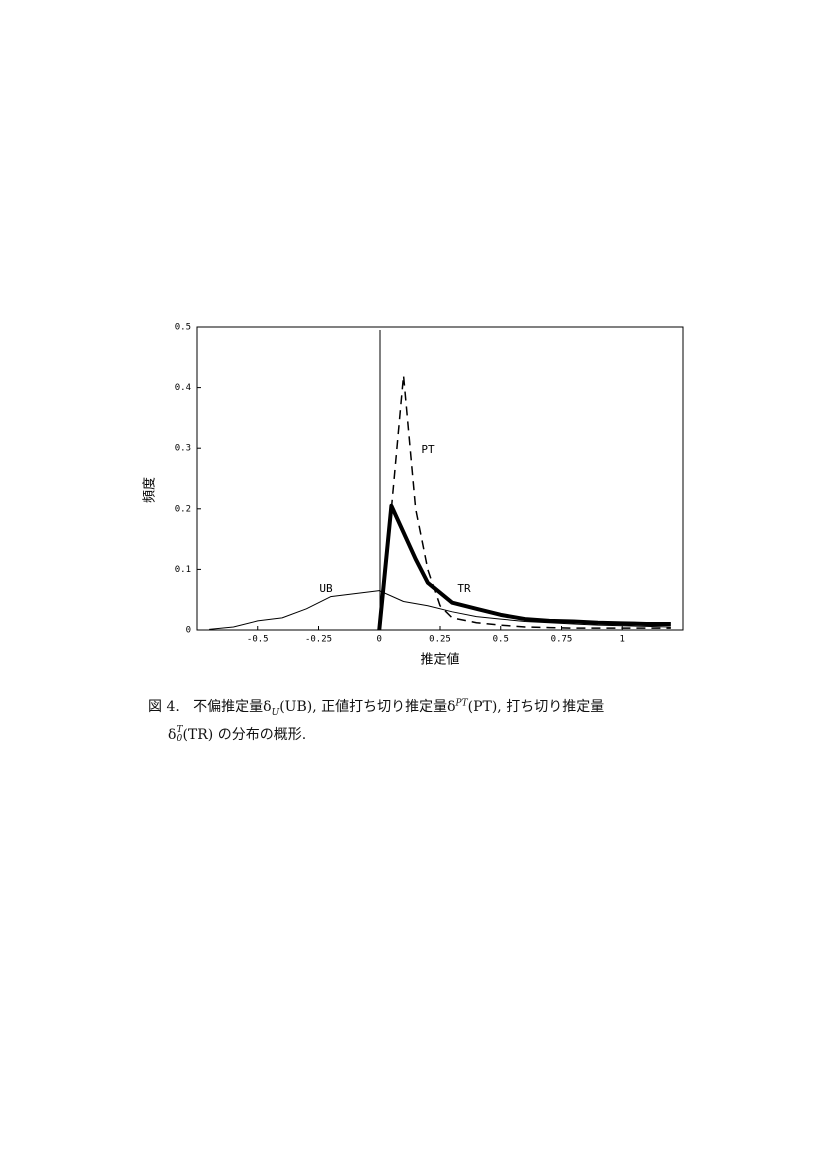  I want to click on caption-text: 0, so click(179, 739).